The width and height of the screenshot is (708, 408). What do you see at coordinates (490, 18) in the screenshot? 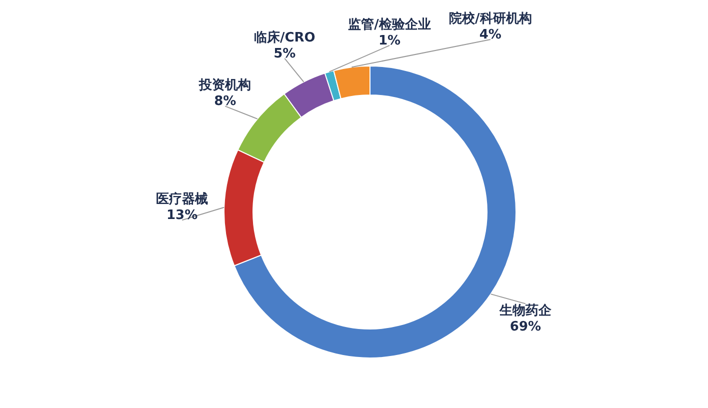
I see `slice-label: 院校/科研机构` at bounding box center [490, 18].